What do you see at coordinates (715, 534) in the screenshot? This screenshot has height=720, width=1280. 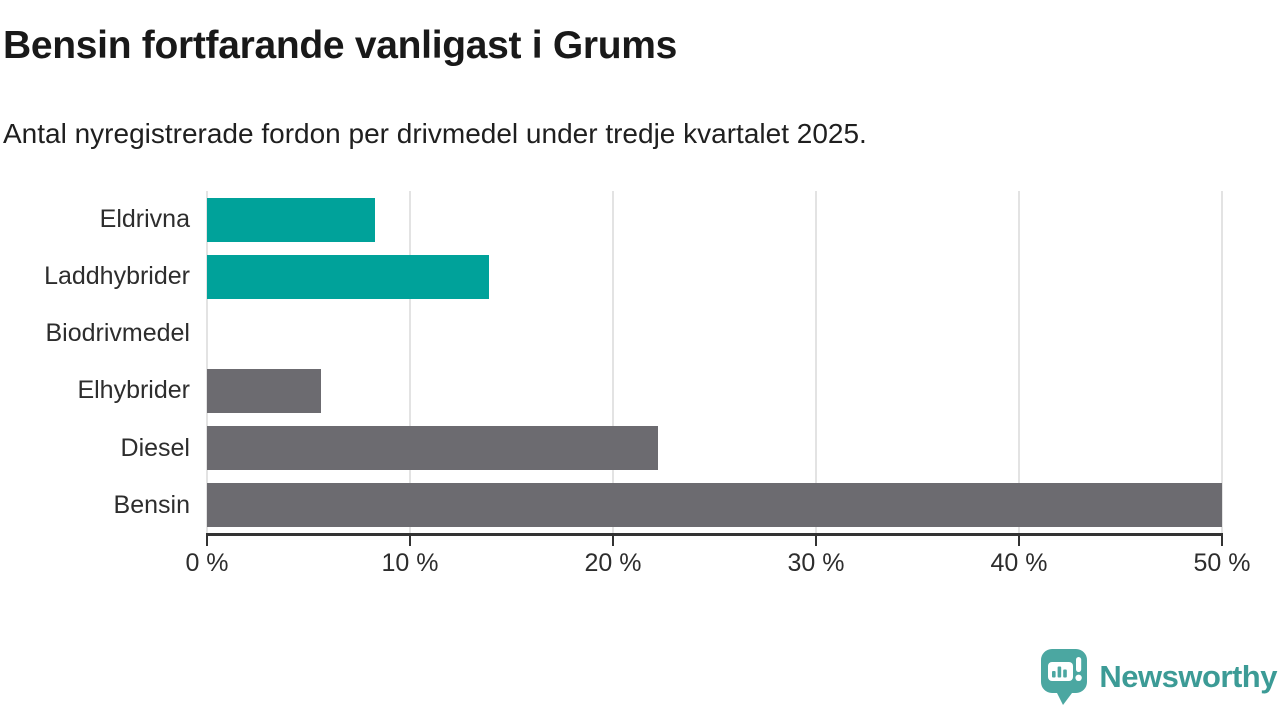 I see `x-axis-baseline` at bounding box center [715, 534].